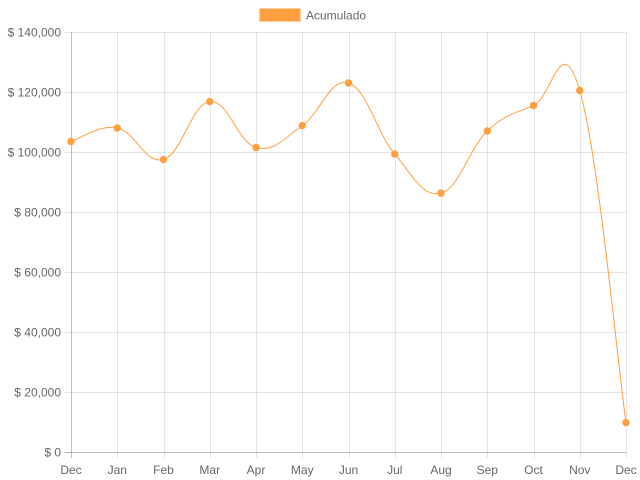  Describe the element at coordinates (336, 16) in the screenshot. I see `legend-label-acumulado: Acumulado` at that location.